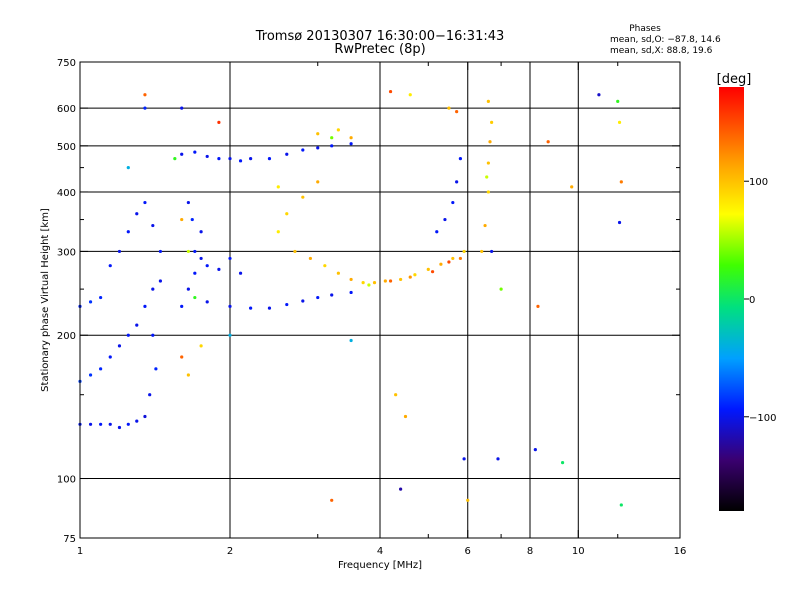 This screenshot has width=800, height=600. I want to click on y-tick-label: 200, so click(66, 336).